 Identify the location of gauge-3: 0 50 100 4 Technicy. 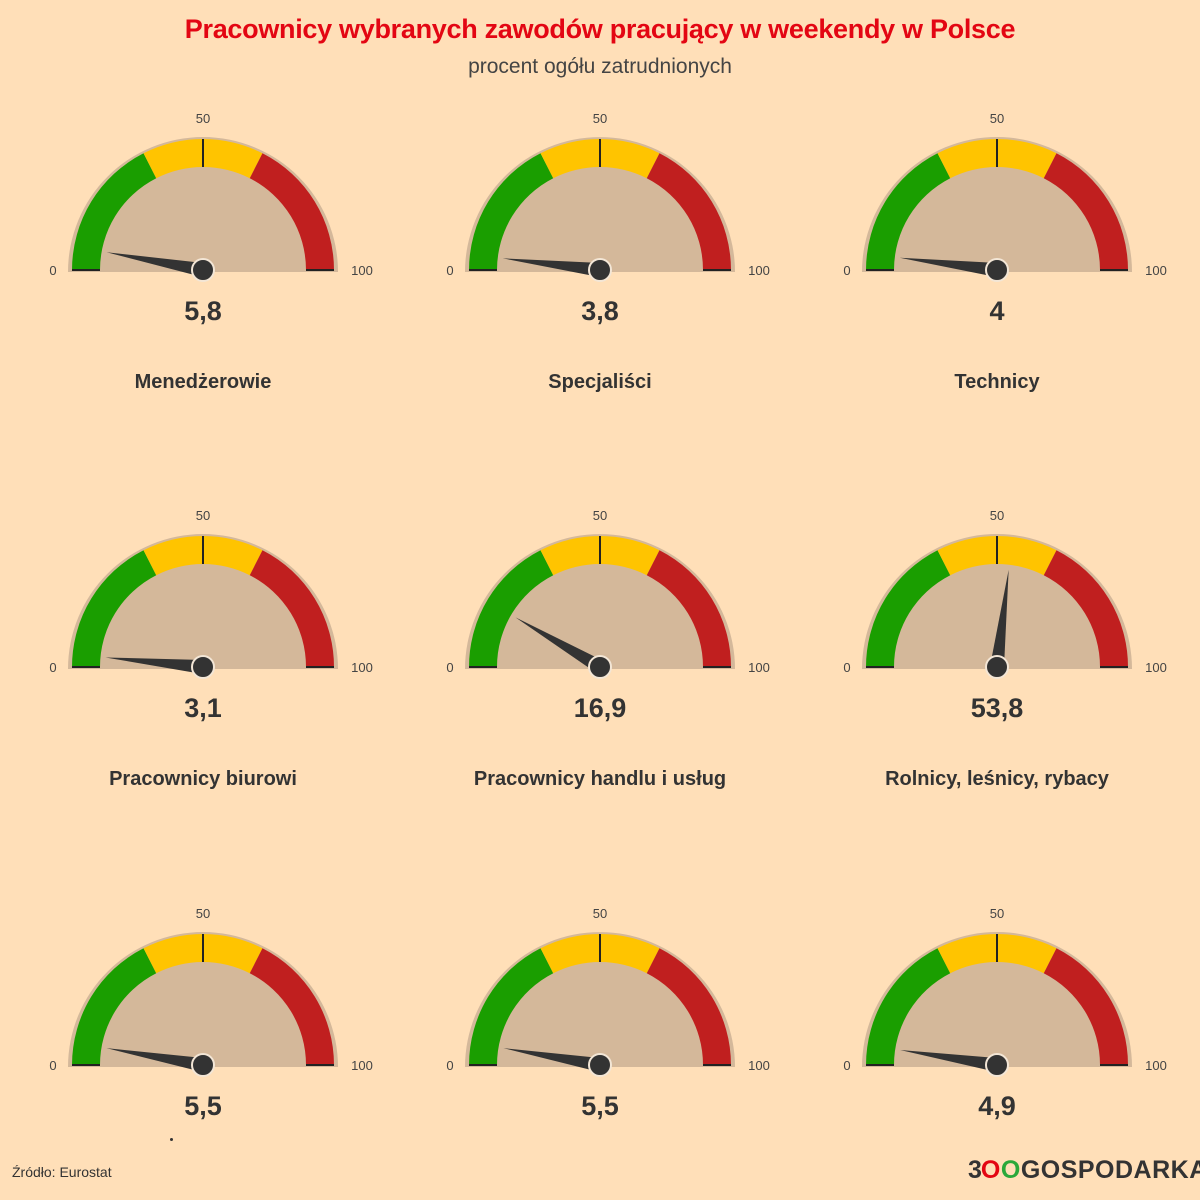
(1004, 252).